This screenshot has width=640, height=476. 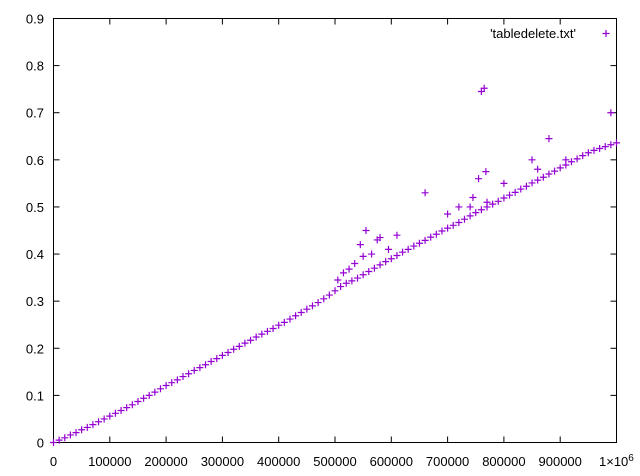 What do you see at coordinates (533, 33) in the screenshot?
I see `legend-label: 'tabledelete.txt'` at bounding box center [533, 33].